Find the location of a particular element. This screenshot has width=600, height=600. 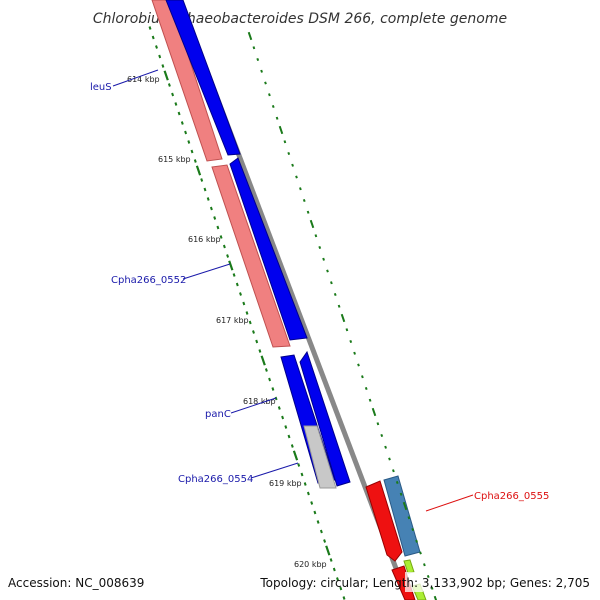

gene-label-Cpha266_0554: Cpha266_0554 is located at coordinates (215, 479).